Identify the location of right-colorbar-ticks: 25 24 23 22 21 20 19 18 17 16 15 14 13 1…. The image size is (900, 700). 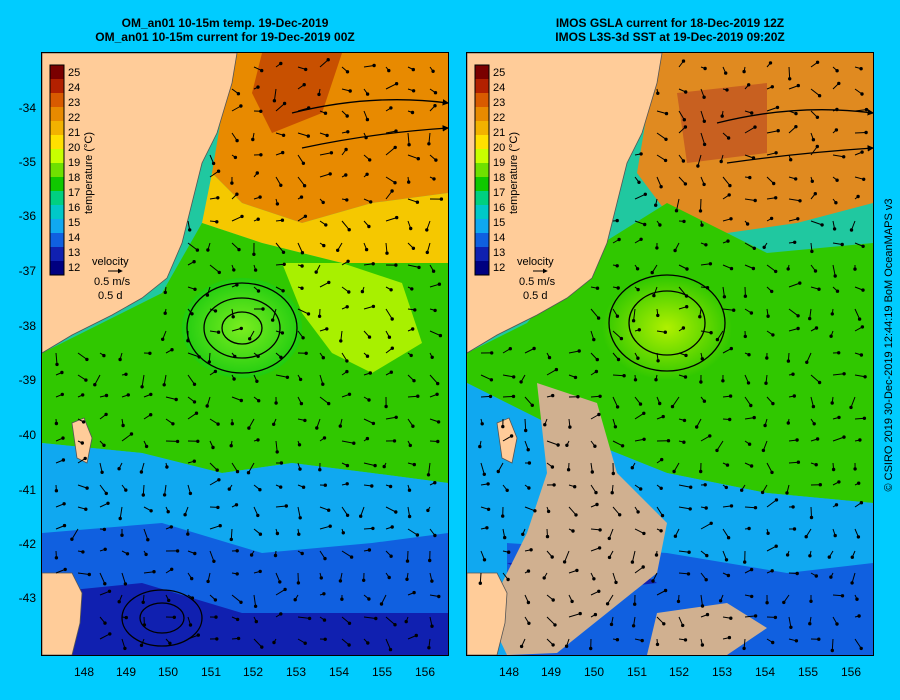
(506, 170).